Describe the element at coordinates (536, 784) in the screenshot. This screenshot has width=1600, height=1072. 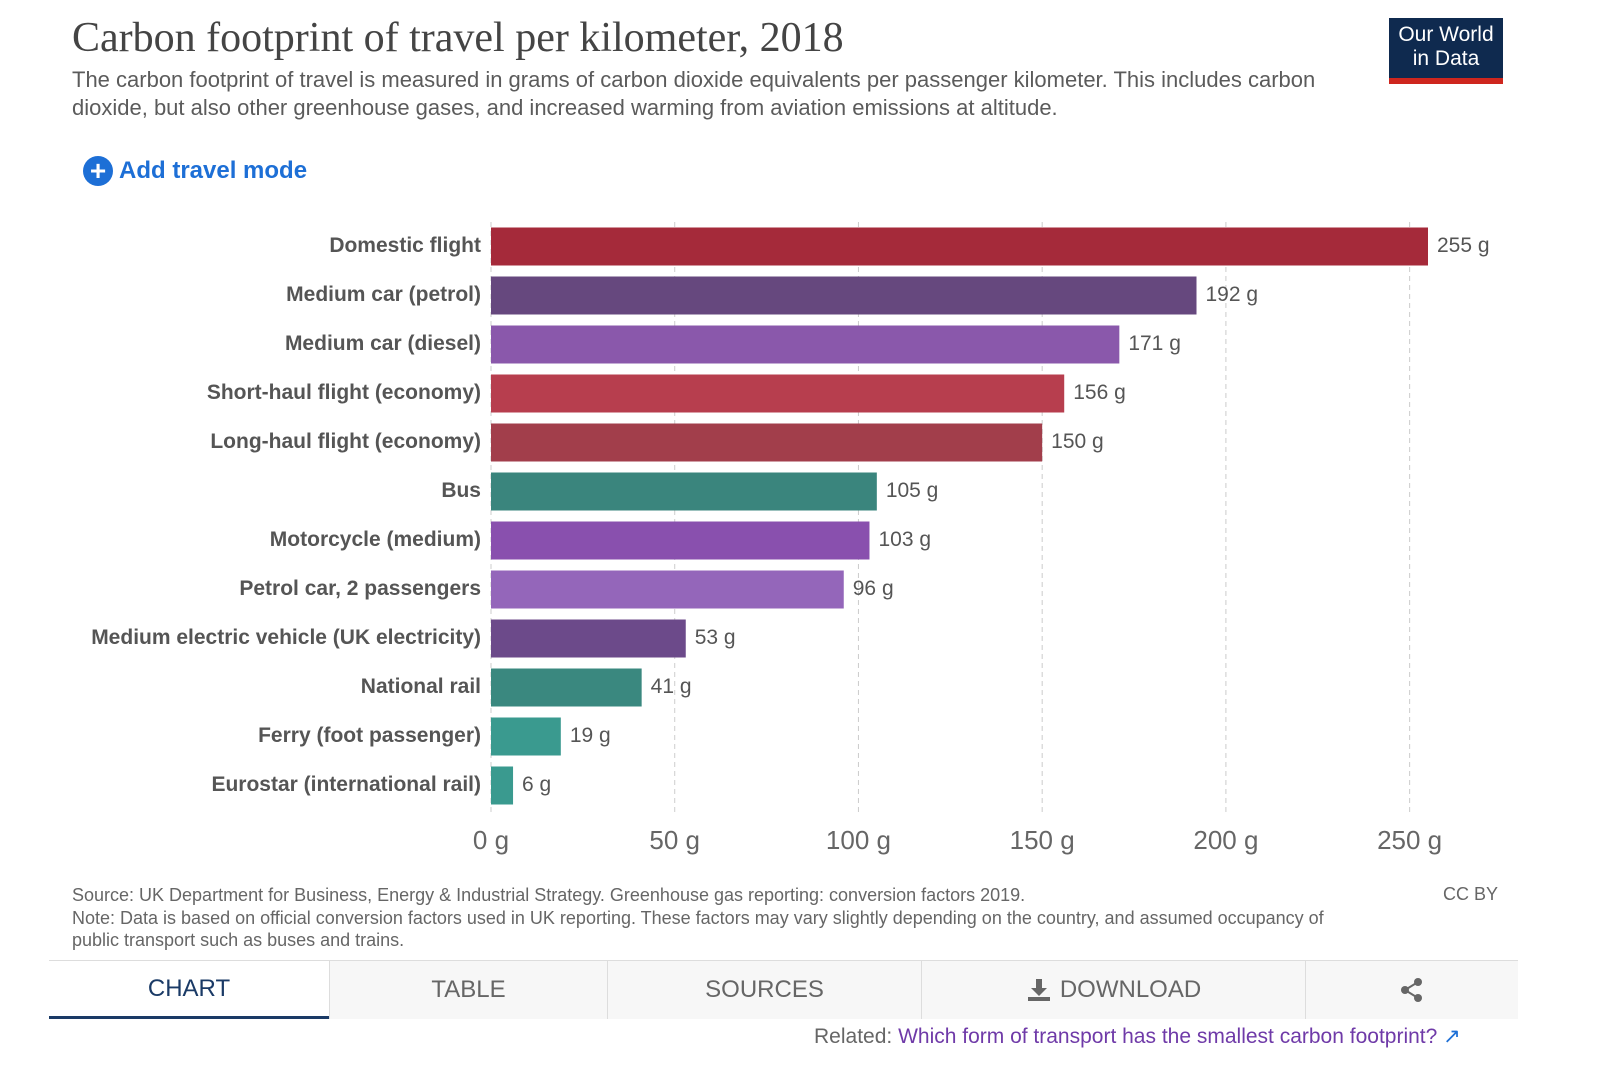
I see `value-label: 6 g` at that location.